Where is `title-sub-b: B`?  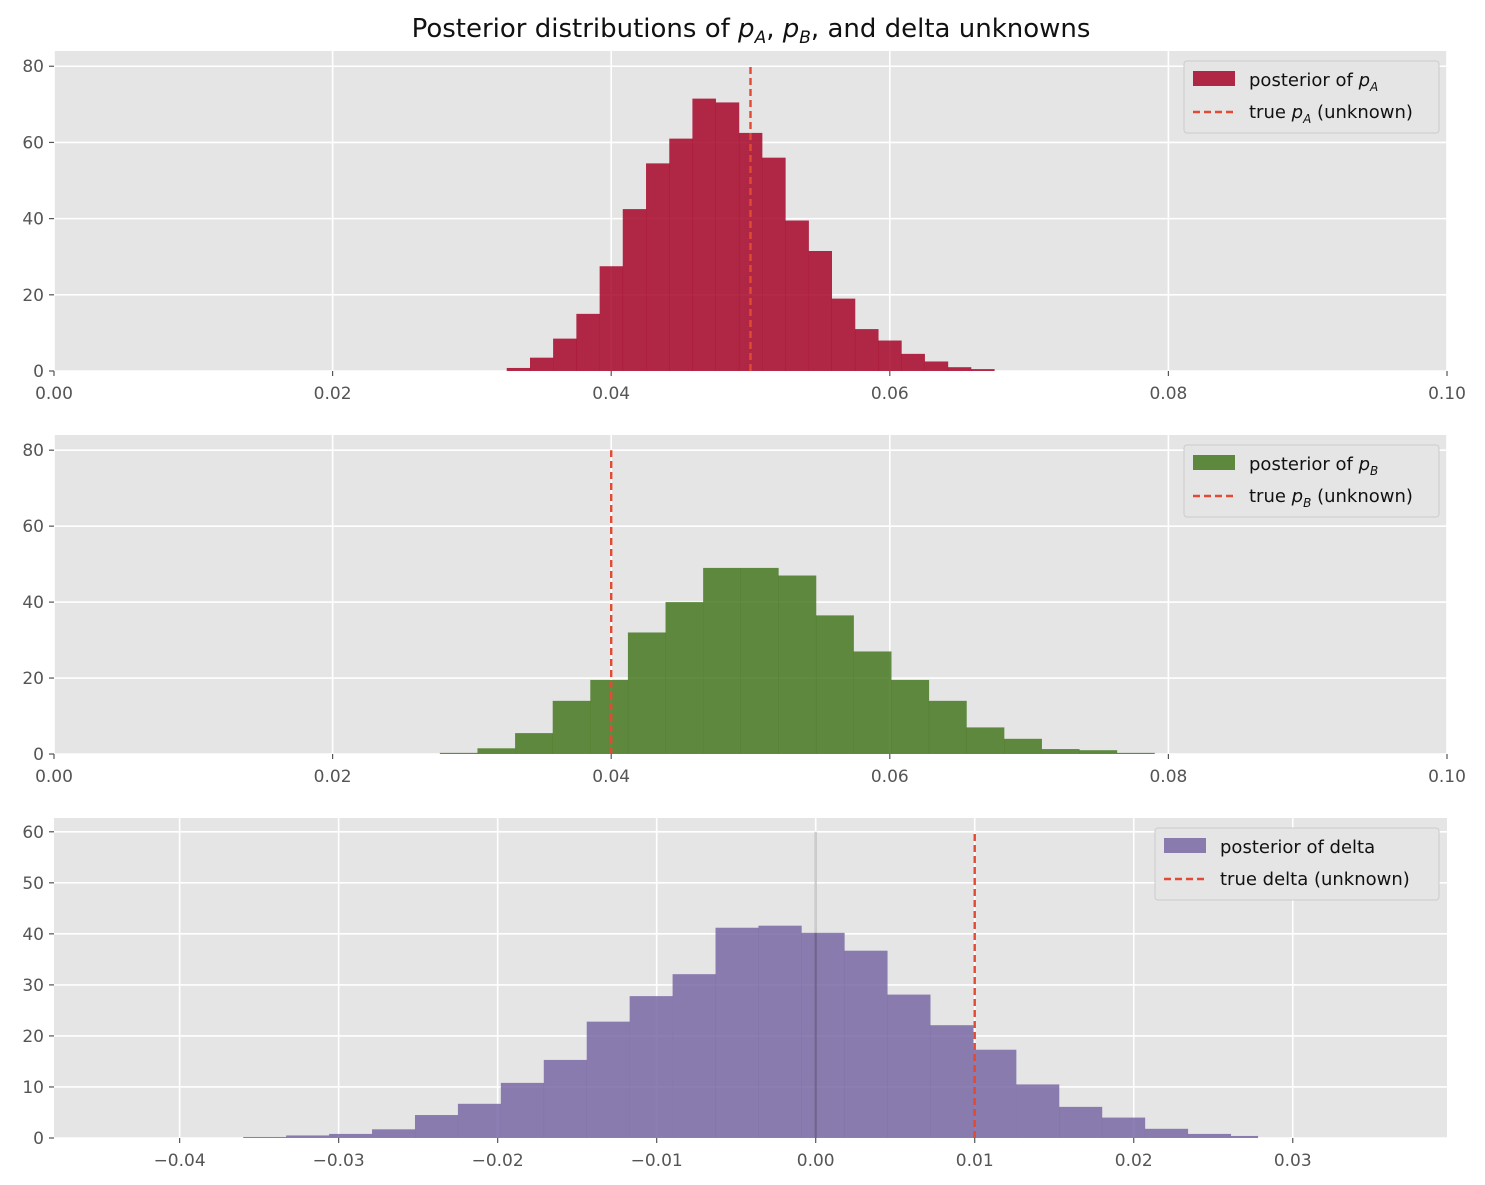 title-sub-b: B is located at coordinates (805, 38).